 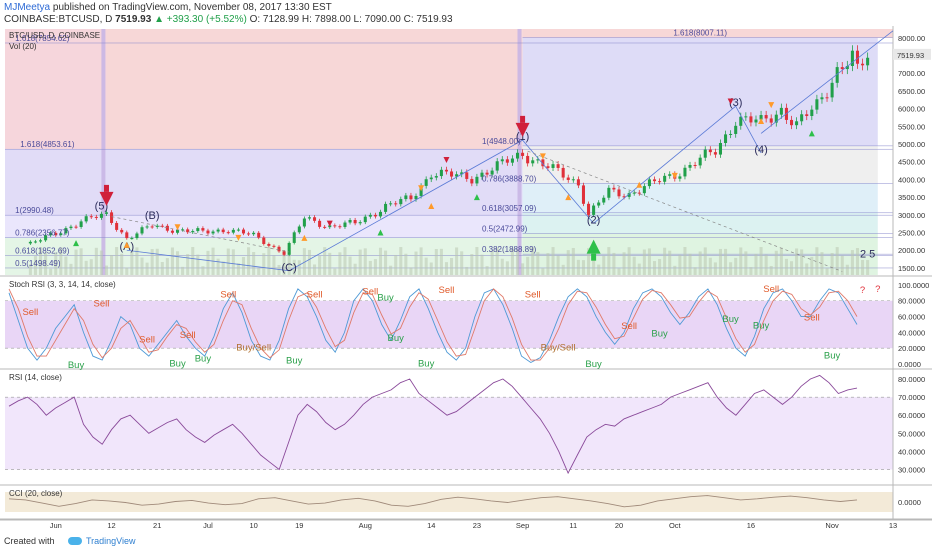 I want to click on rsi-panel-title: RSI (14, close), so click(x=35, y=377).